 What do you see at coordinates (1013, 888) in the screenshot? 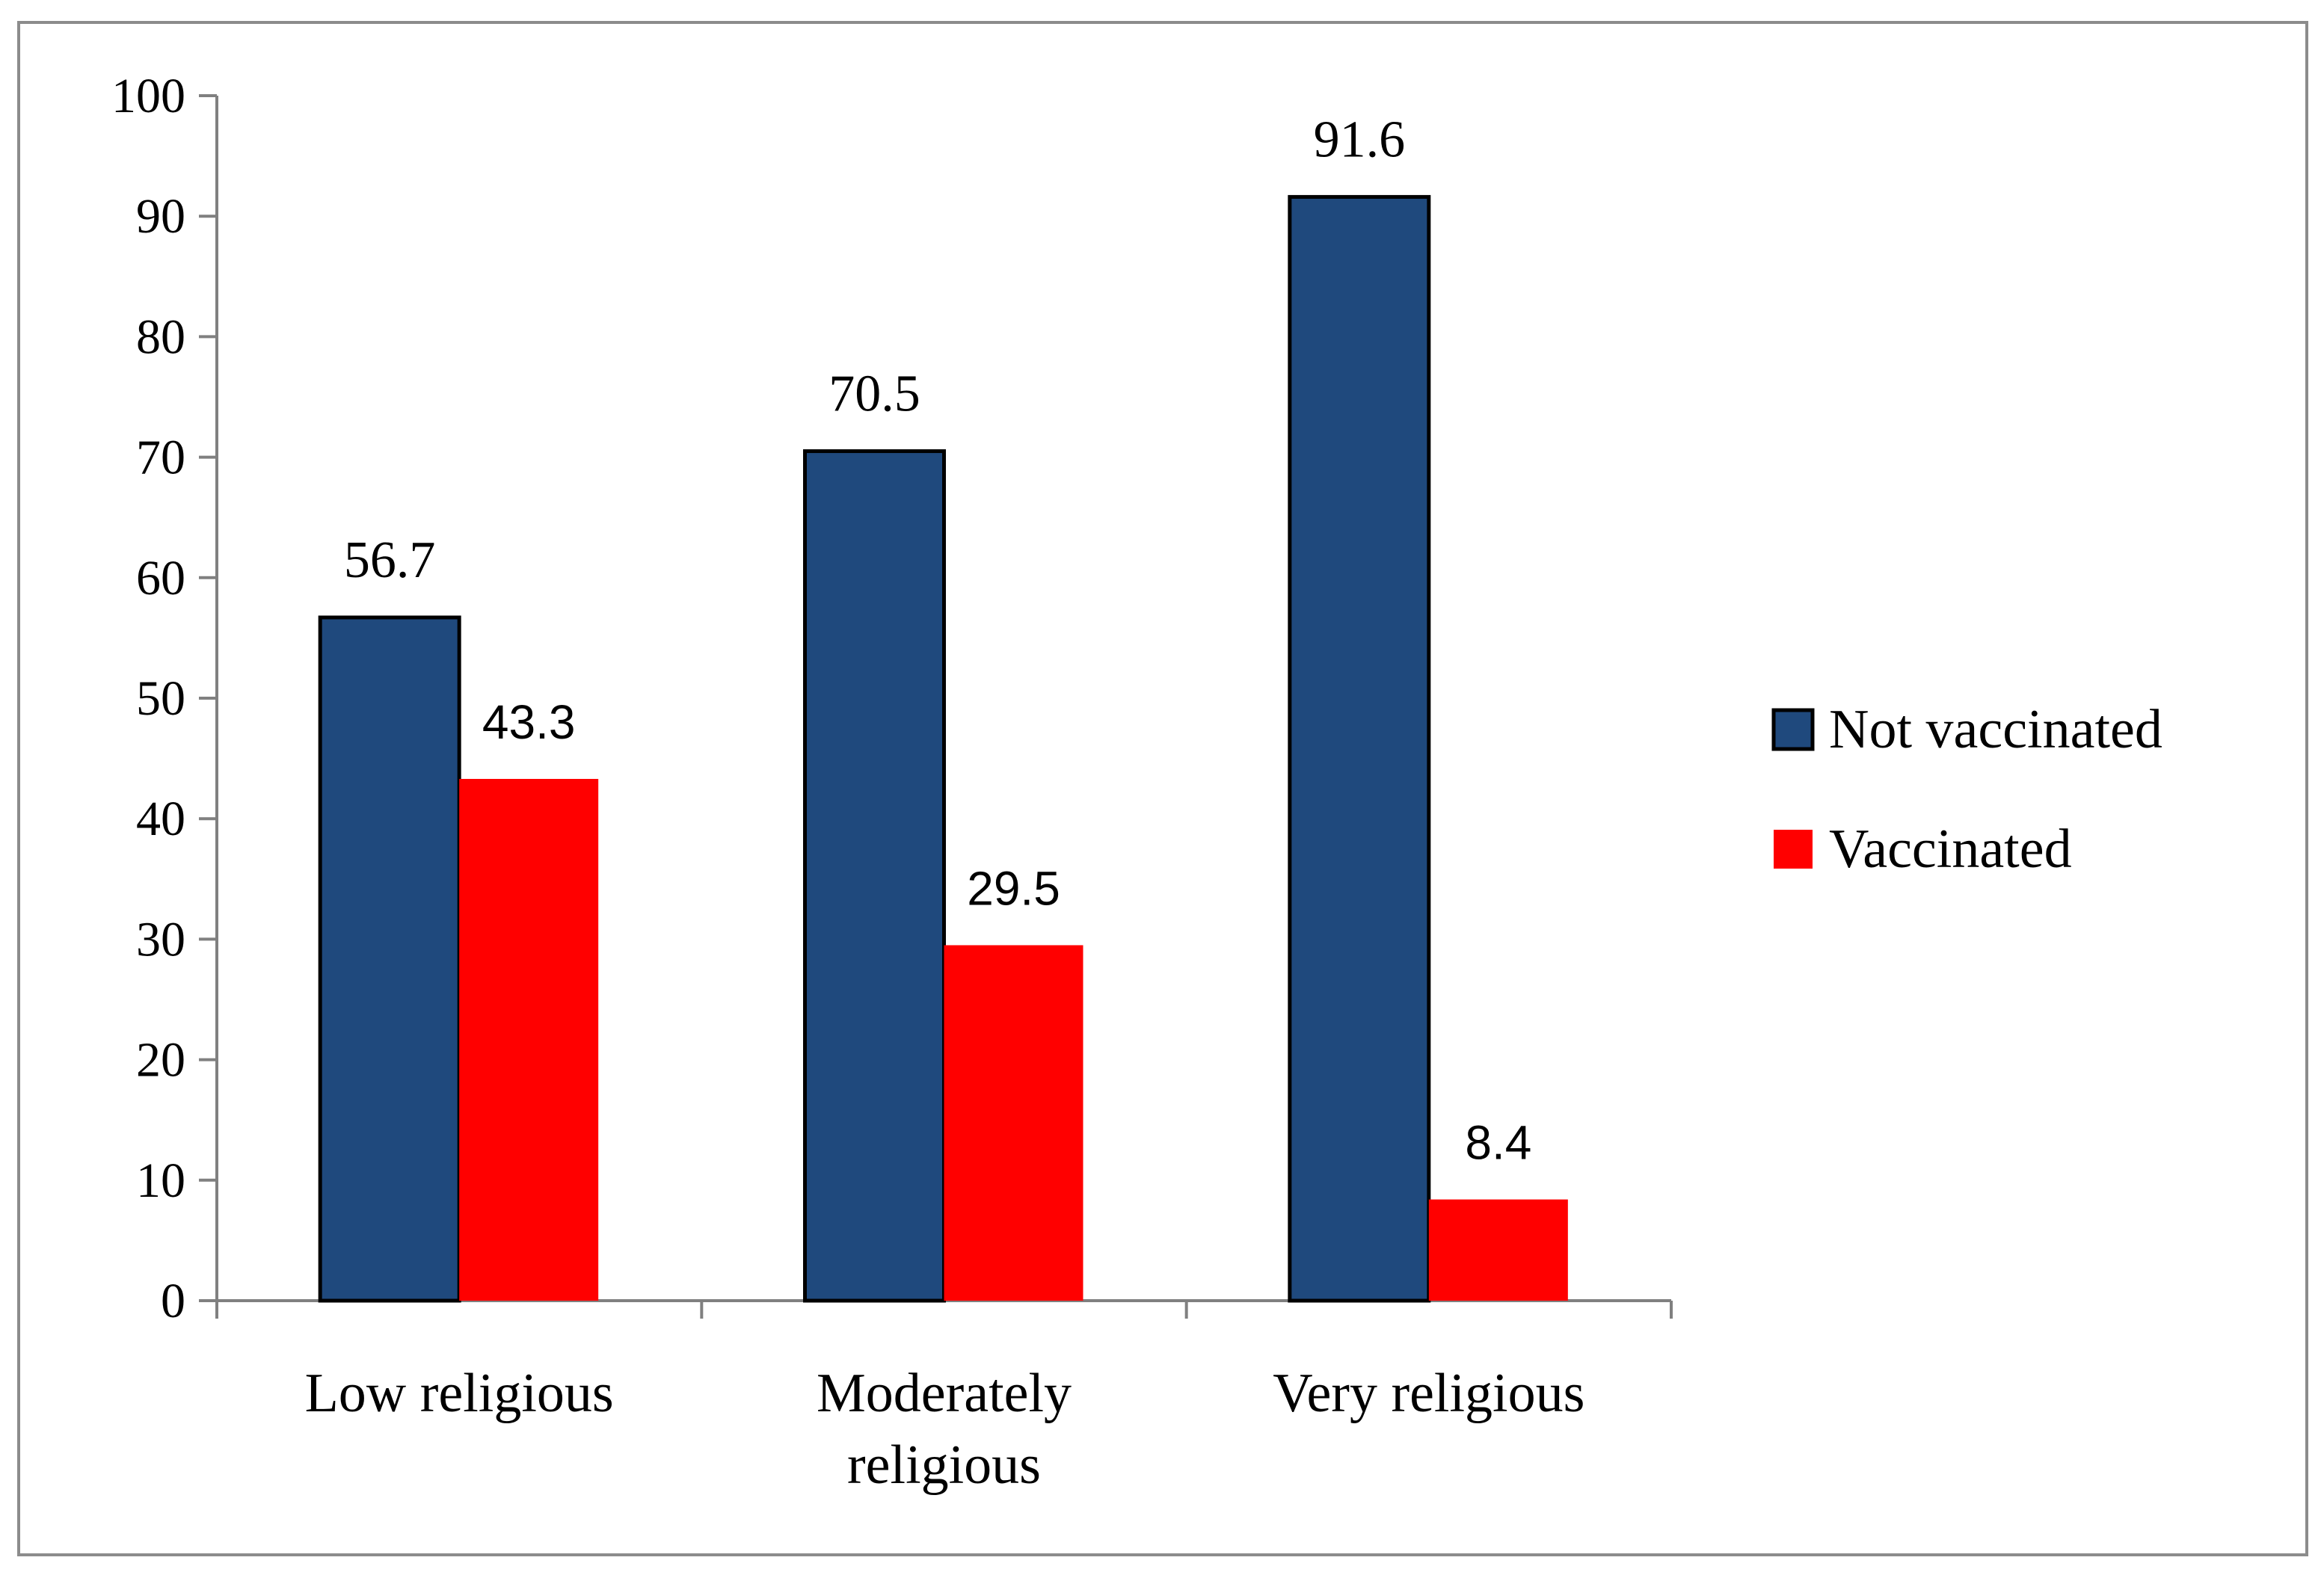
I see `data-label: 29.5` at bounding box center [1013, 888].